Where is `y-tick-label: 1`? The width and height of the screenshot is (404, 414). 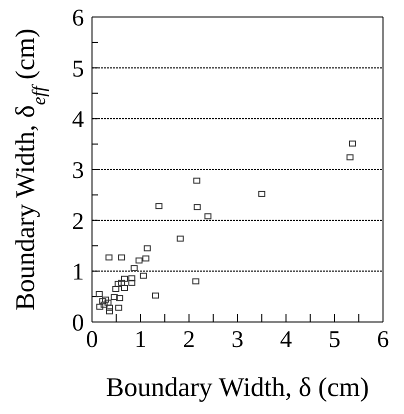 y-tick-label: 1 is located at coordinates (78, 273).